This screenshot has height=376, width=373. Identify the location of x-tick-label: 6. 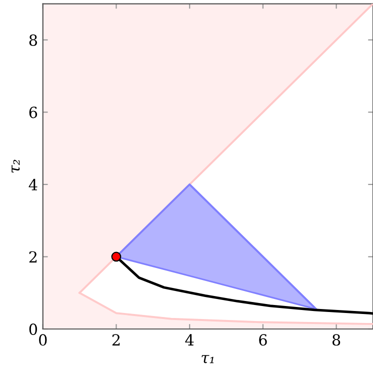
(263, 340).